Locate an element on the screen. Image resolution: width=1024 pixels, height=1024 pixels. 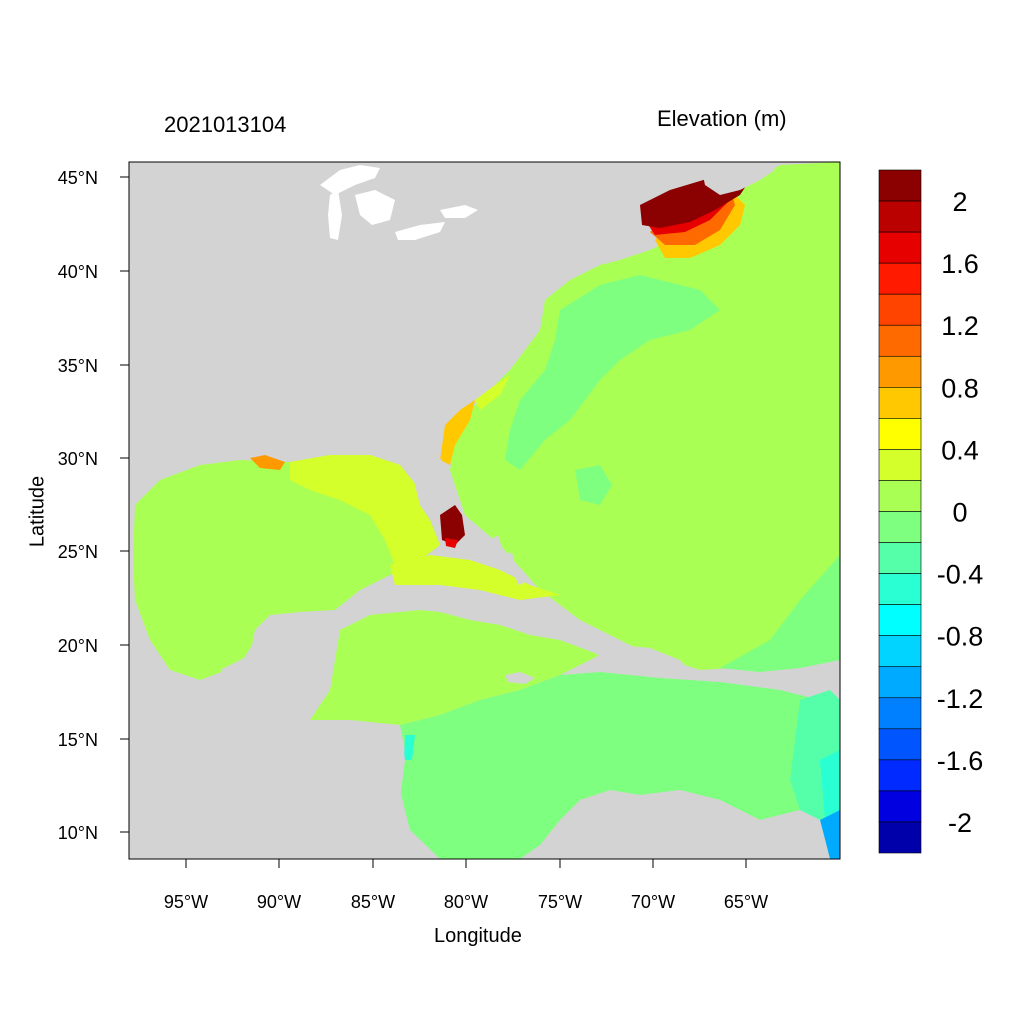
south-america is located at coordinates (675, 824).